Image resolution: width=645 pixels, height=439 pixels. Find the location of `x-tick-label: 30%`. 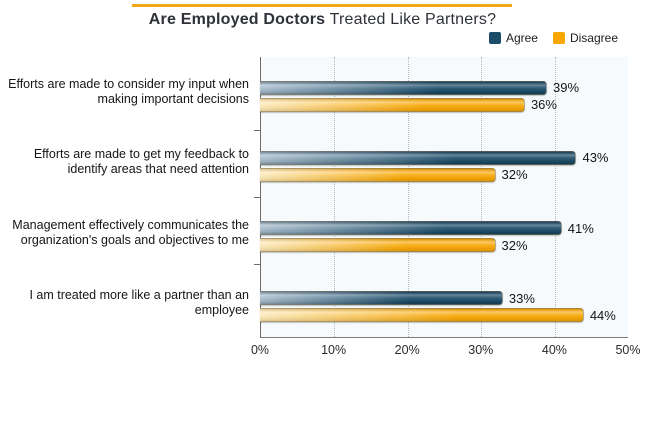

x-tick-label: 30% is located at coordinates (481, 350).